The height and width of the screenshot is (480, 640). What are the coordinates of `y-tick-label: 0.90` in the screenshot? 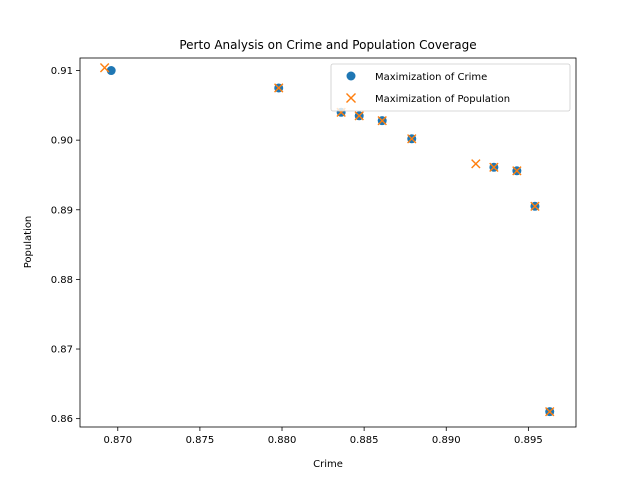 It's located at (62, 141).